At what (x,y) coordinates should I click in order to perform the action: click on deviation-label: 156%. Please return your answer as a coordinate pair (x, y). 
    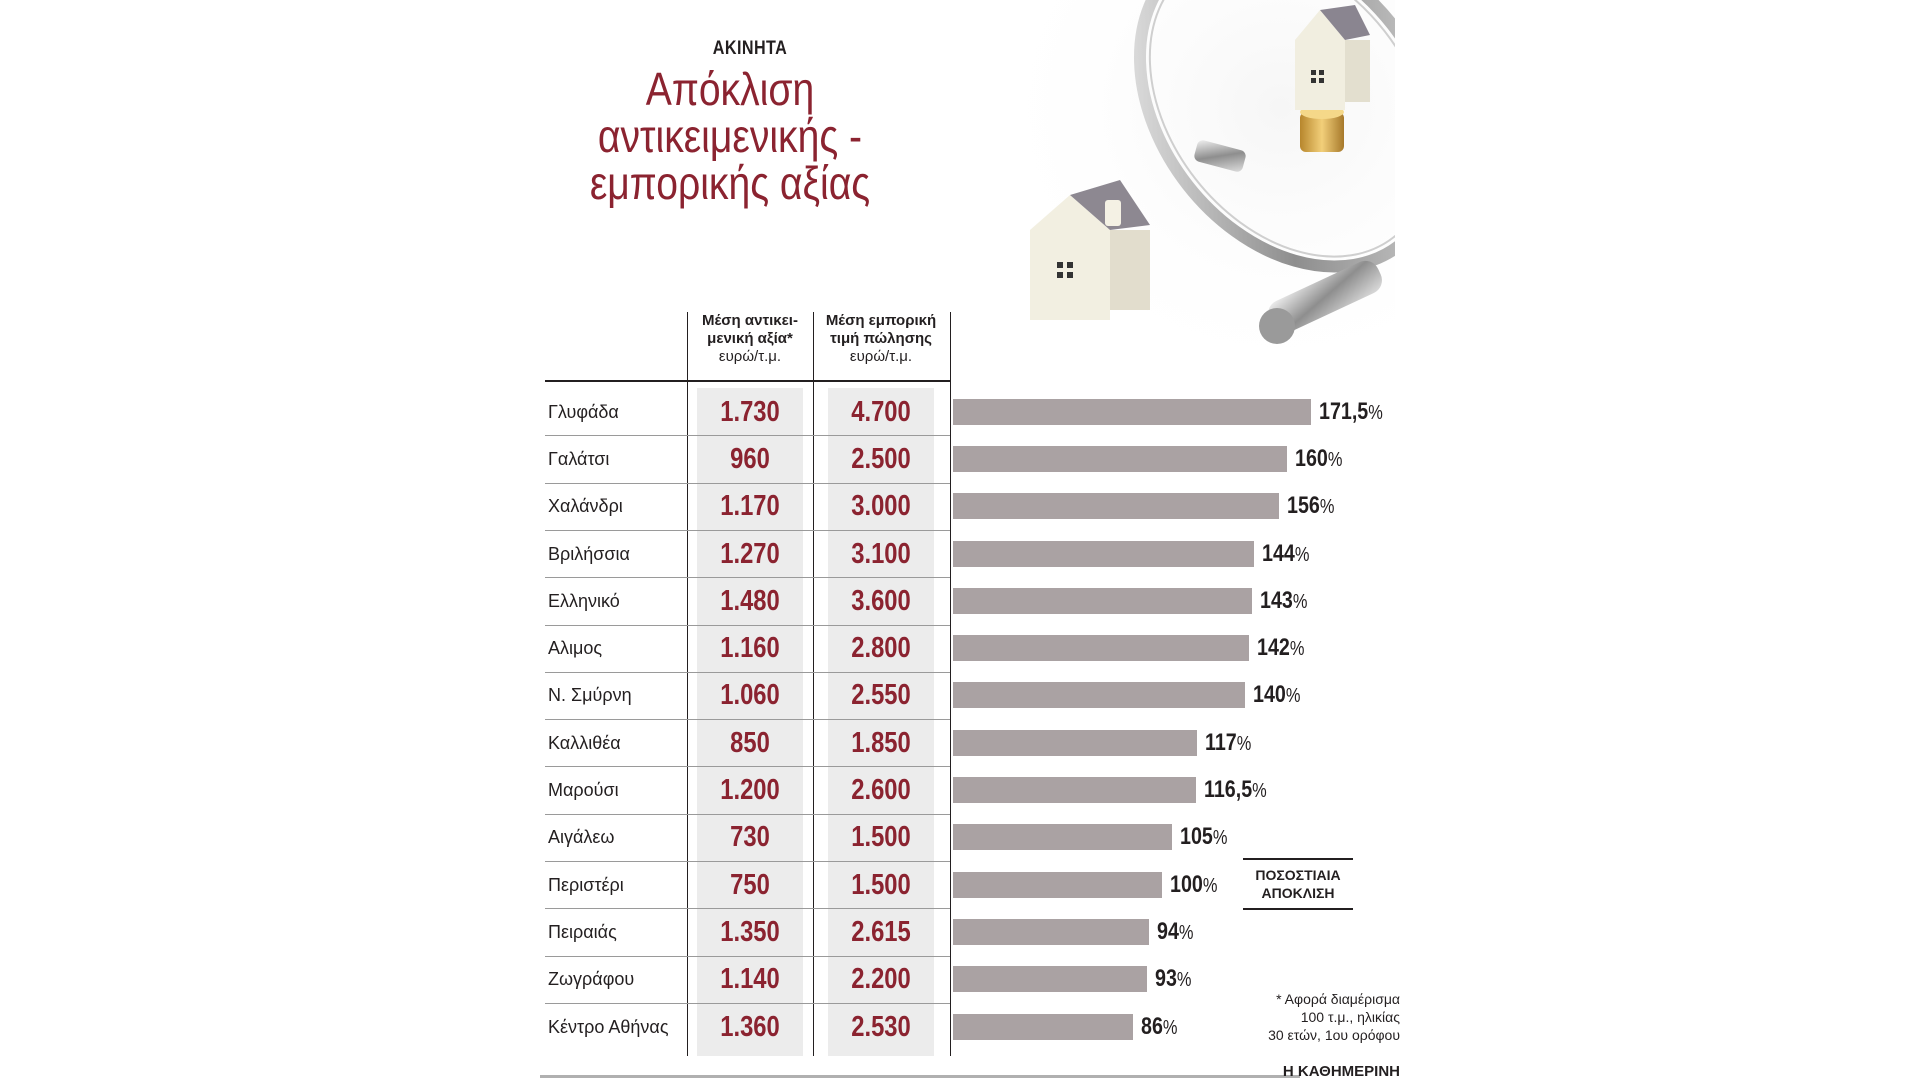
    Looking at the image, I should click on (1310, 506).